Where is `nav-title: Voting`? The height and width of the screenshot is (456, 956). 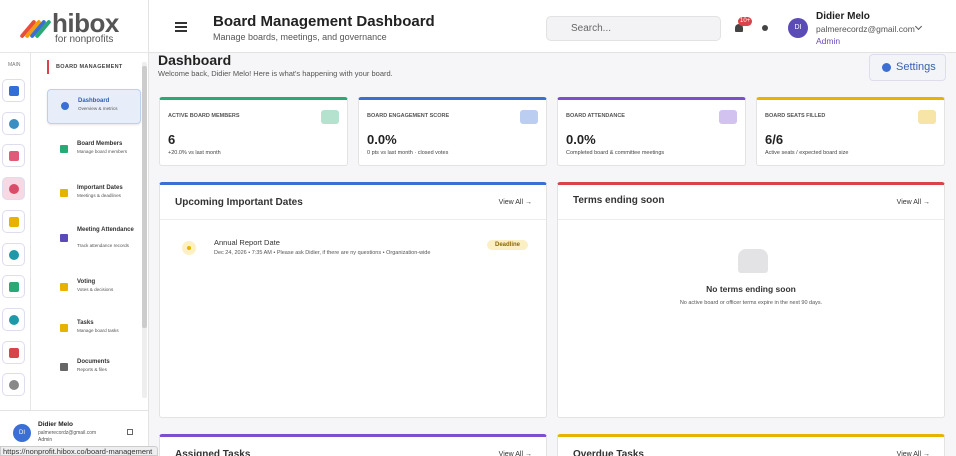 nav-title: Voting is located at coordinates (86, 282).